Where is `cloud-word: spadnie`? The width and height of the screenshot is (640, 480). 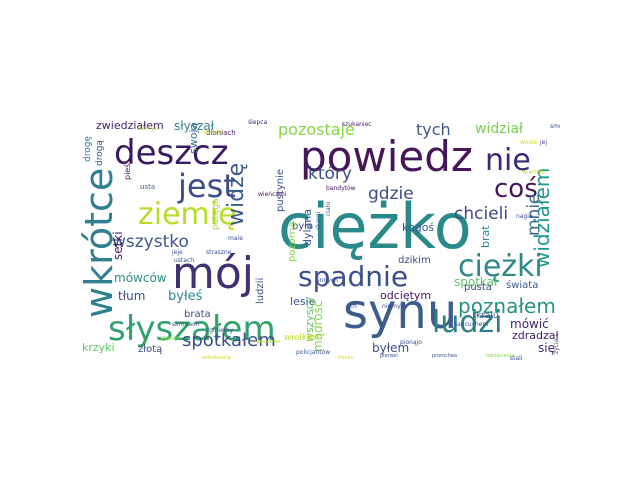 cloud-word: spadnie is located at coordinates (353, 276).